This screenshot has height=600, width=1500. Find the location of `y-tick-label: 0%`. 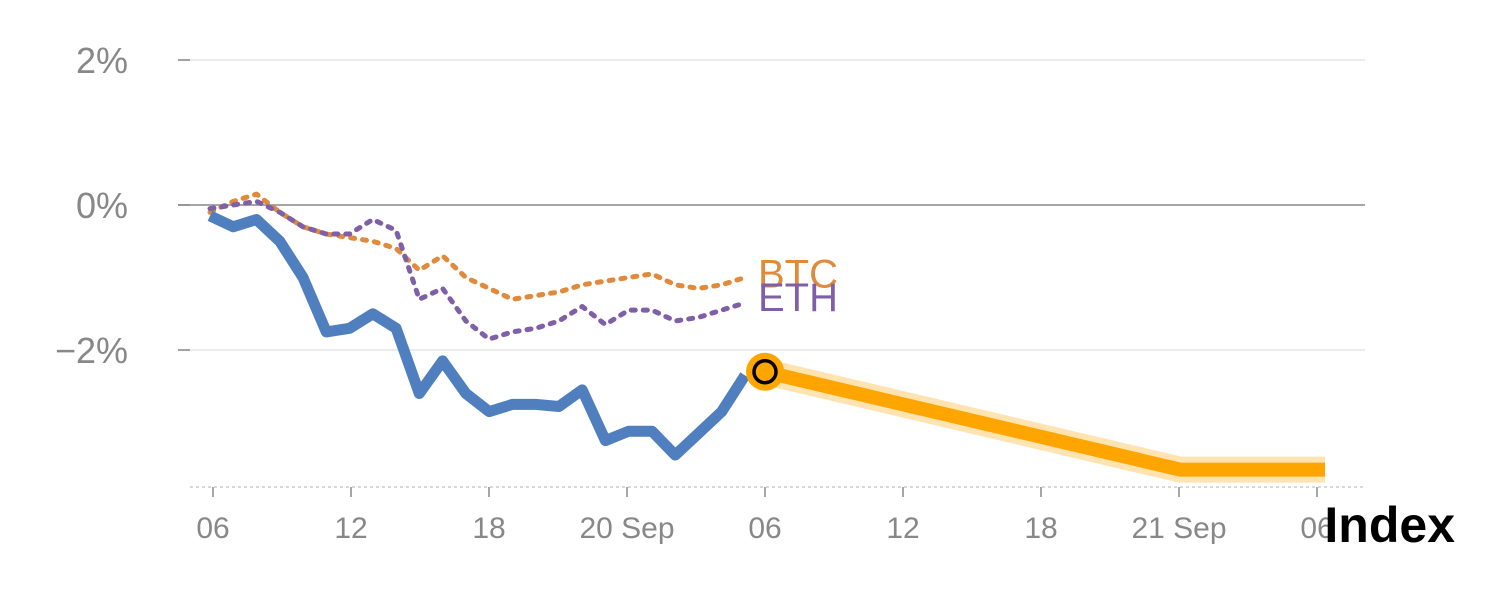

y-tick-label: 0% is located at coordinates (102, 205).